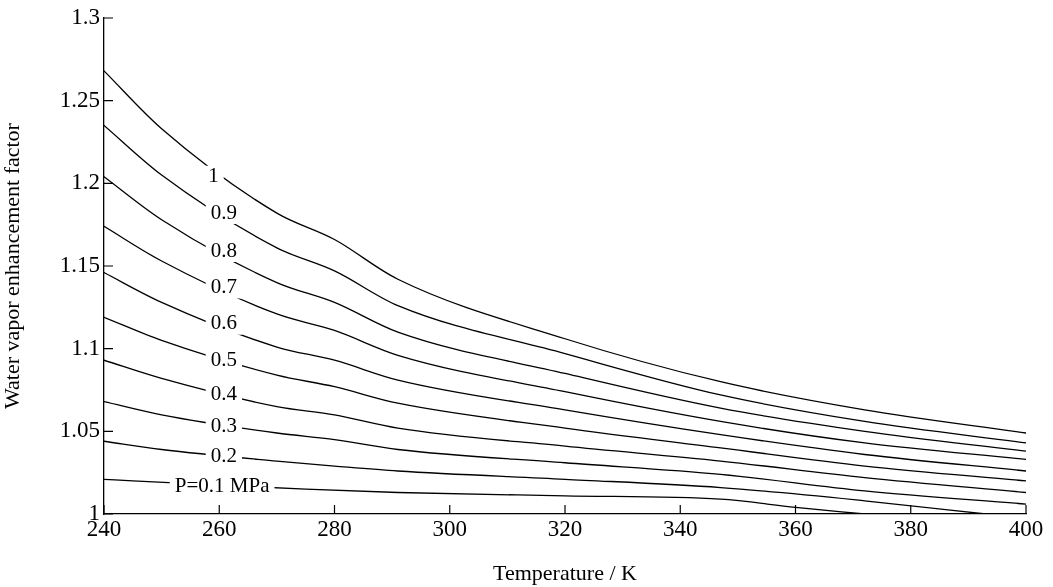  Describe the element at coordinates (85, 347) in the screenshot. I see `y-tick-label: 1.1` at that location.